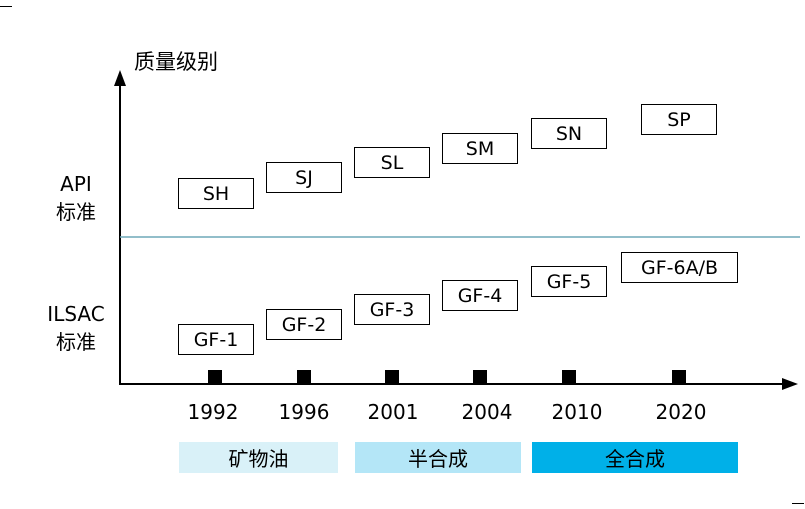 This screenshot has width=805, height=509. What do you see at coordinates (679, 377) in the screenshot?
I see `year-marker-2020` at bounding box center [679, 377].